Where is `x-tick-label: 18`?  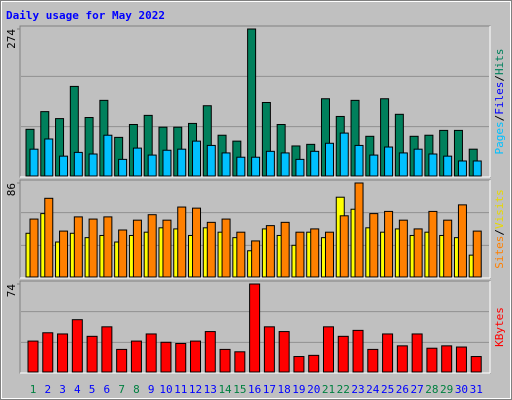
x-tick-label: 18 is located at coordinates (284, 389).